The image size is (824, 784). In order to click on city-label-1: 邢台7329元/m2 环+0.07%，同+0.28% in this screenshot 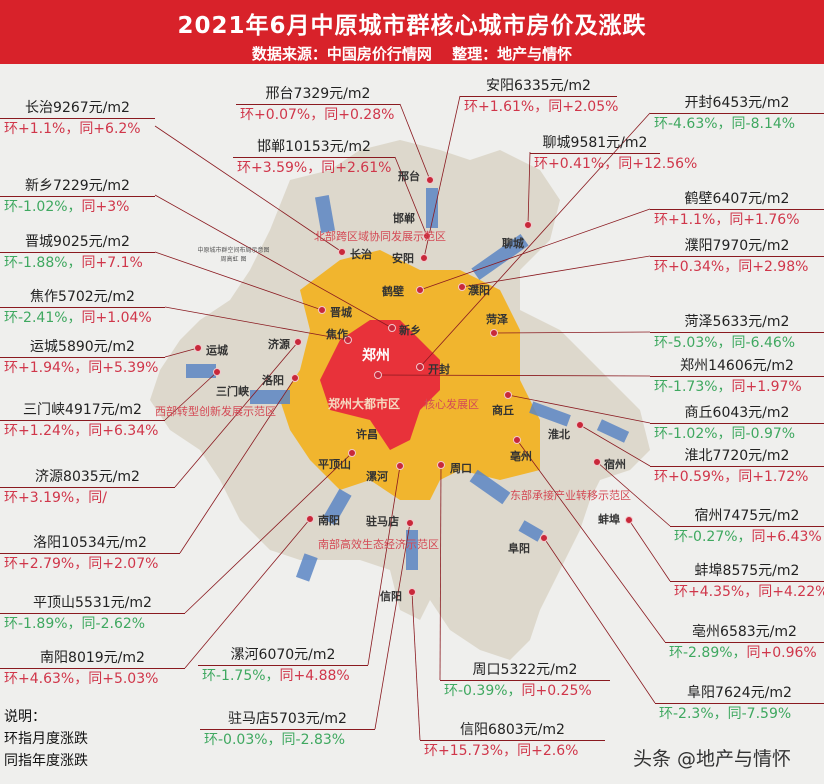, I will do `click(318, 105)`.